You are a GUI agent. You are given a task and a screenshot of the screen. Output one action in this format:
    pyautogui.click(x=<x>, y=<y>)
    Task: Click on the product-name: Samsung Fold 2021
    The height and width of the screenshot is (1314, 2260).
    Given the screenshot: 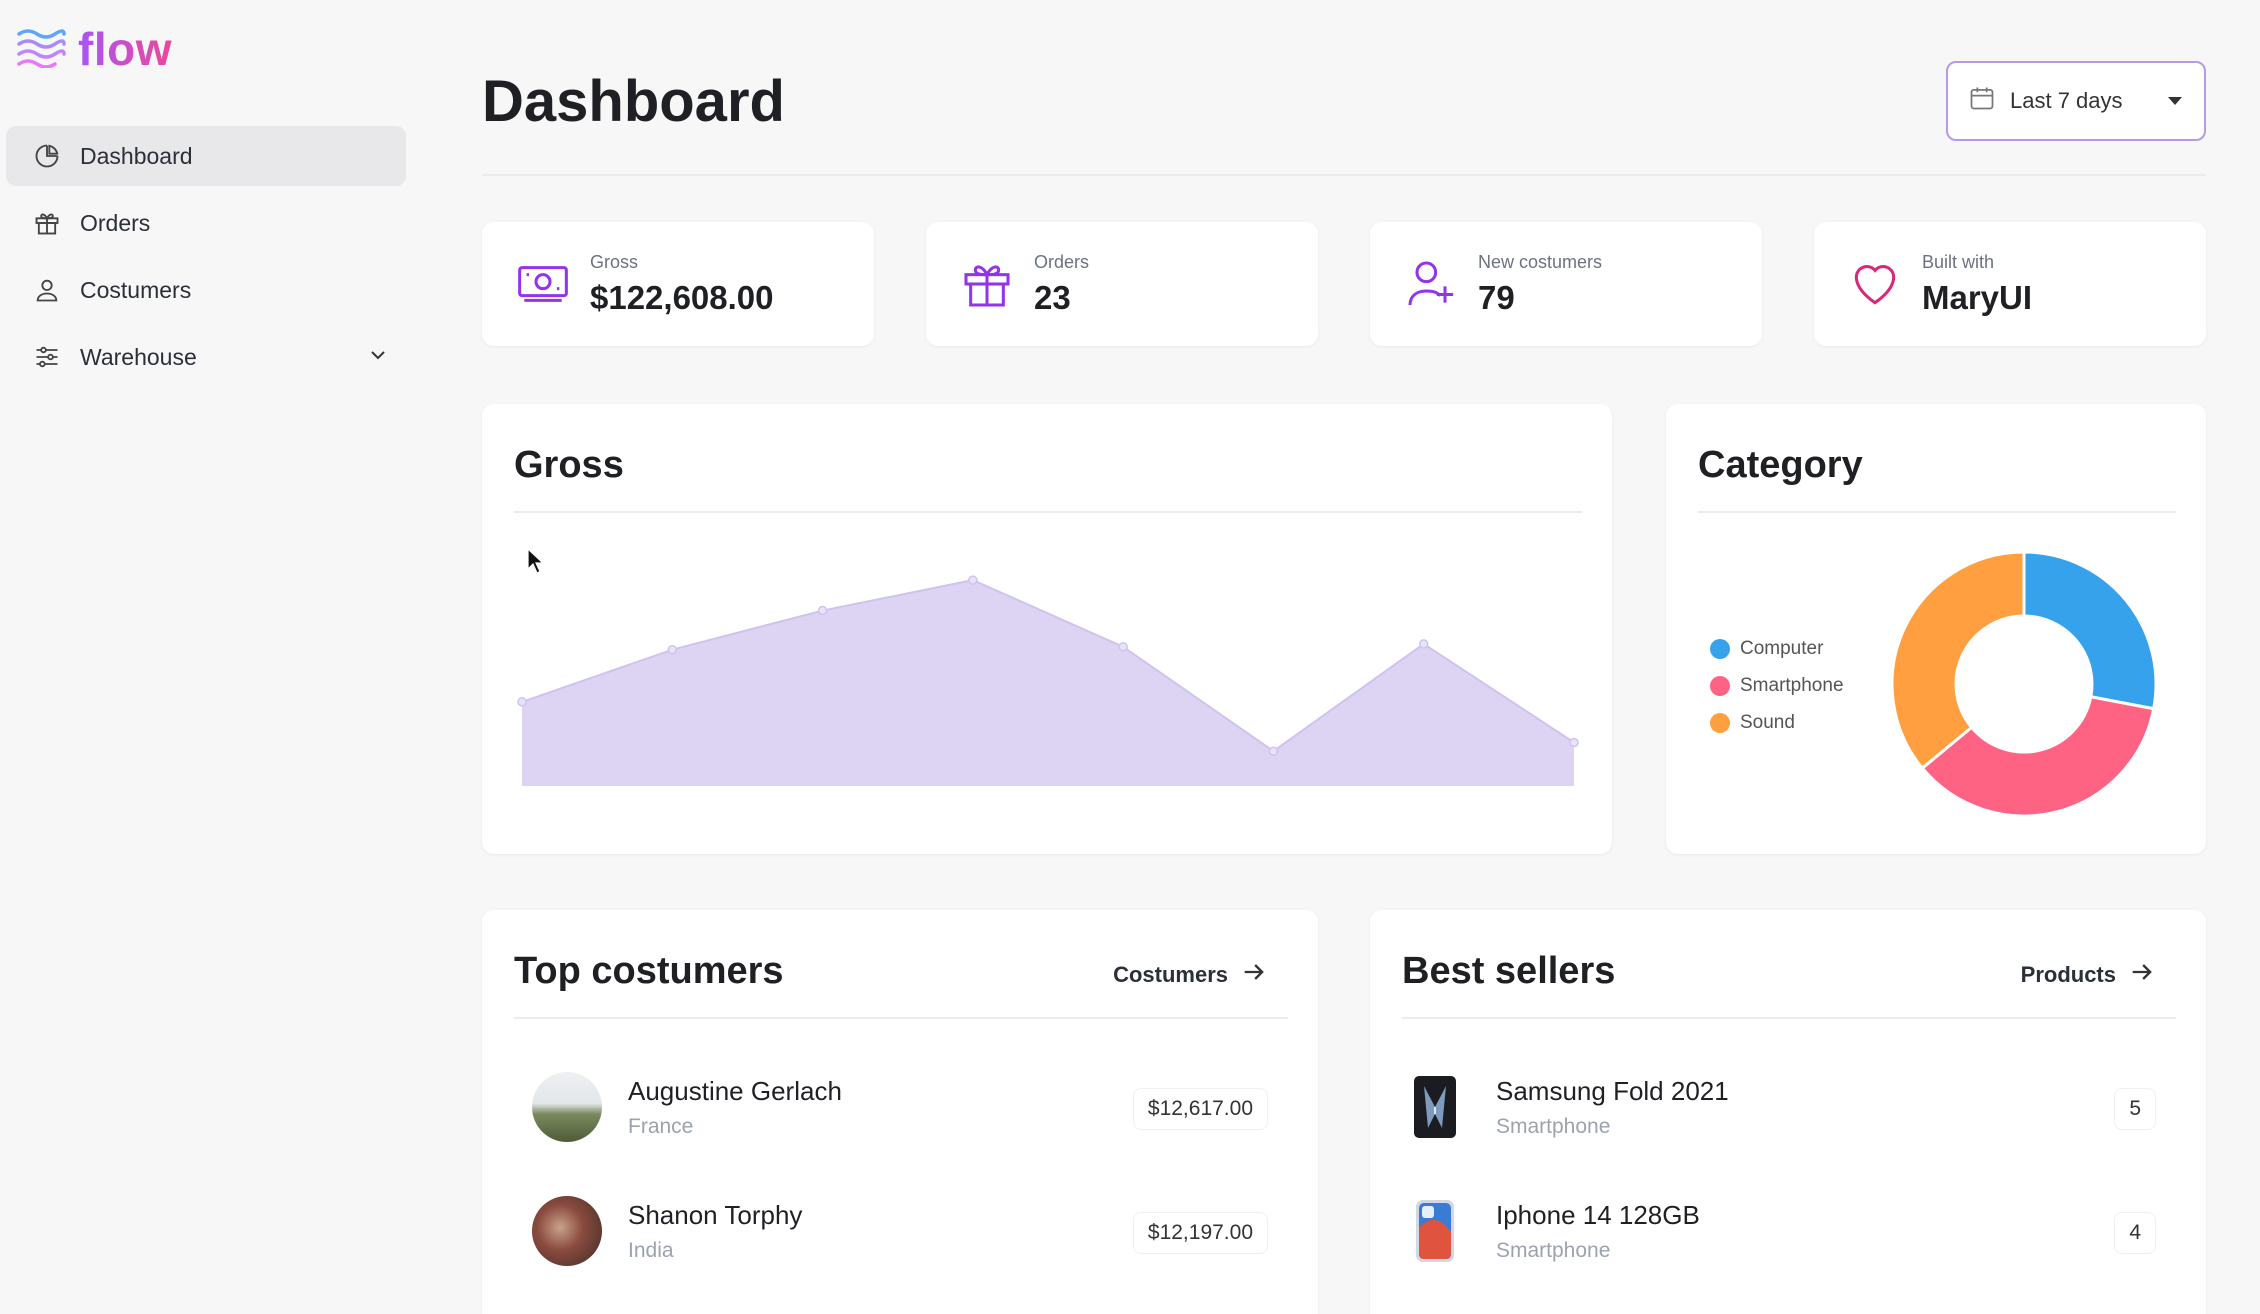 What is the action you would take?
    pyautogui.click(x=1612, y=1090)
    